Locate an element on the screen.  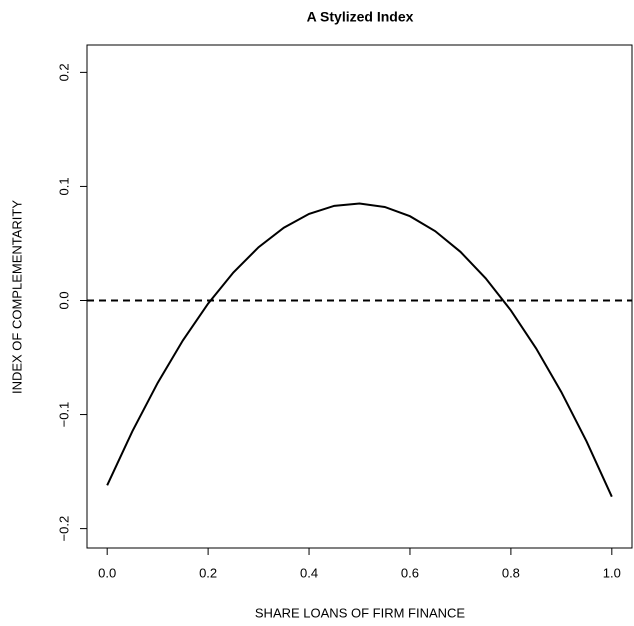
x-tick-label: 0.0 is located at coordinates (107, 572).